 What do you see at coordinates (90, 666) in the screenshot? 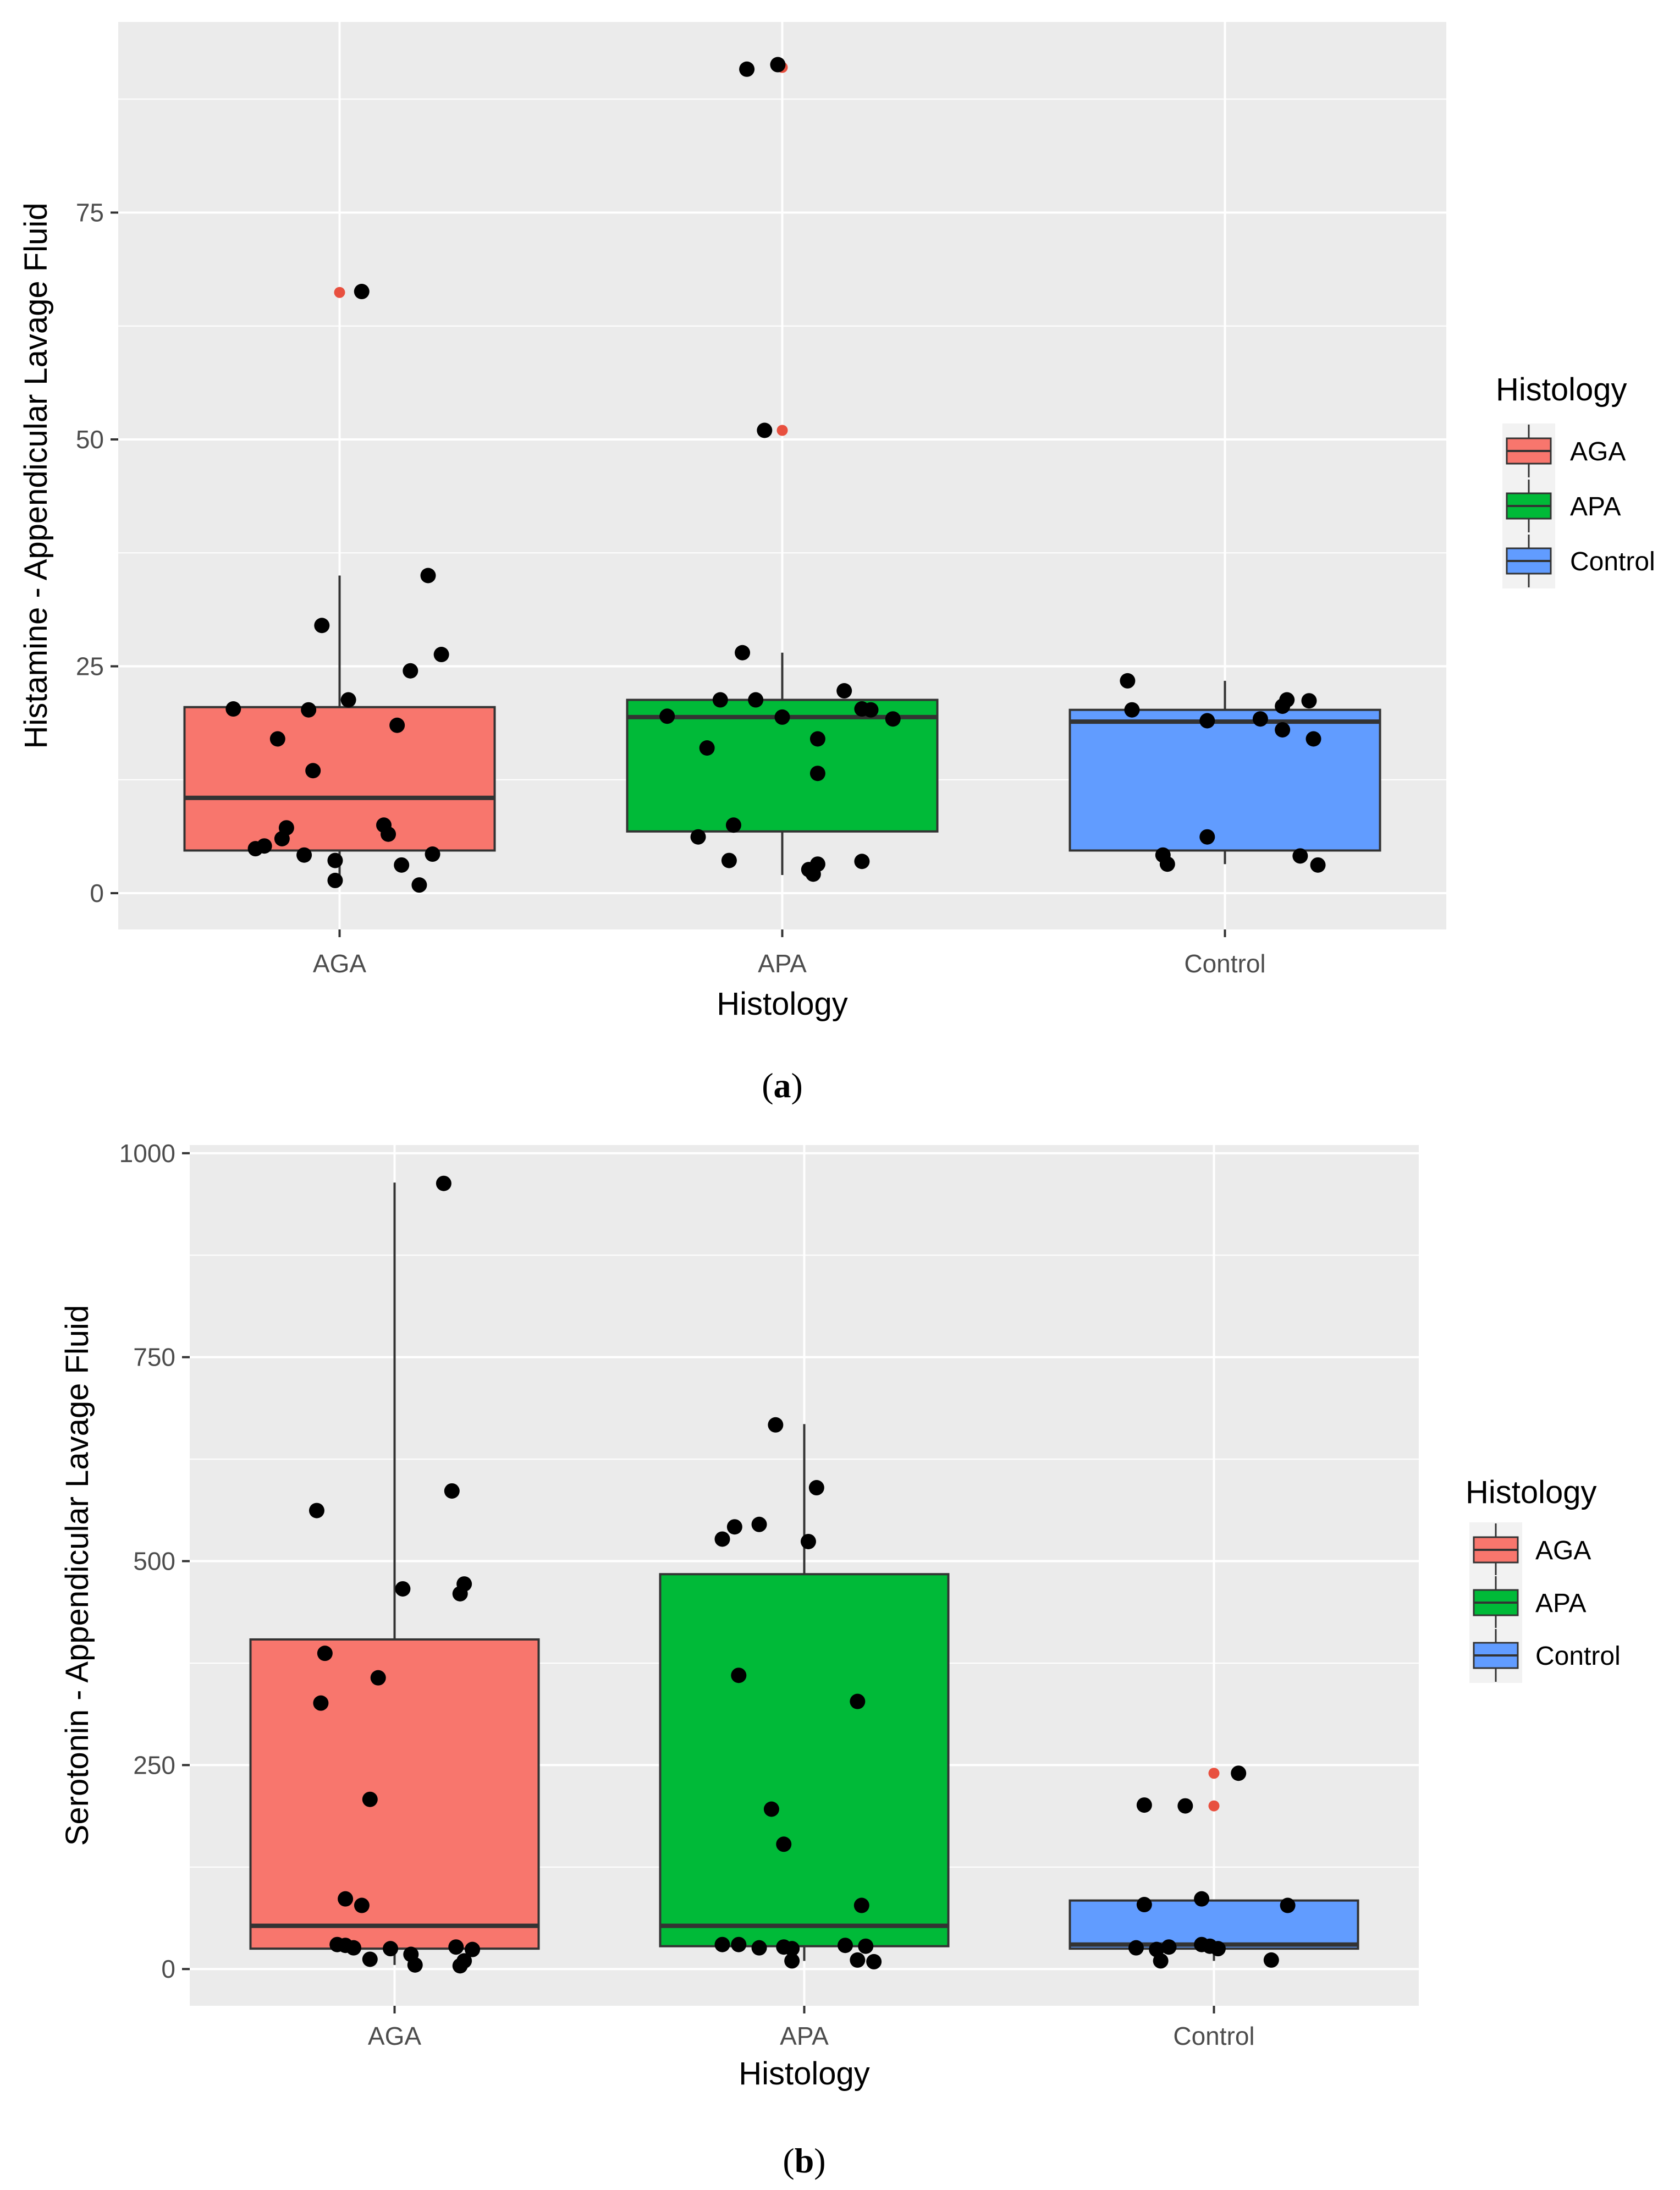
I see `y-tick-label: 25` at bounding box center [90, 666].